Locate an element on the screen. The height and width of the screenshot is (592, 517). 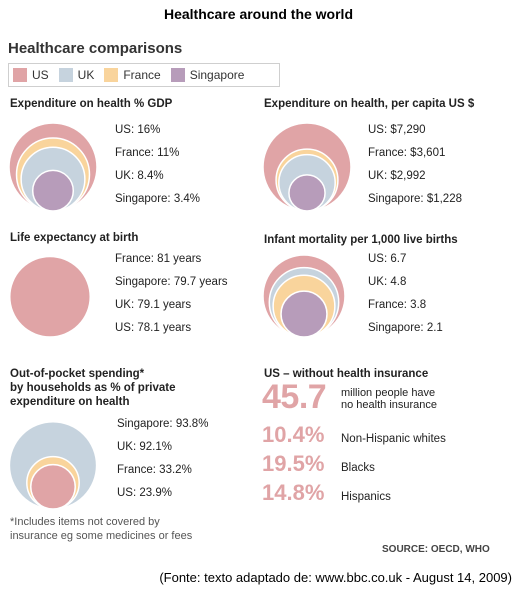
value-label: Singapore: 79.7 years is located at coordinates (171, 282).